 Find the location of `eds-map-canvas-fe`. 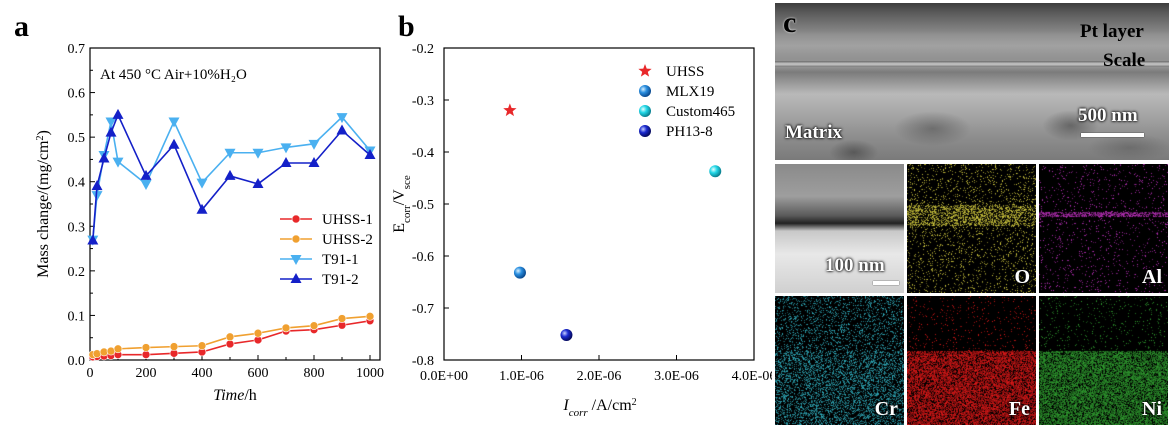

eds-map-canvas-fe is located at coordinates (971, 360).